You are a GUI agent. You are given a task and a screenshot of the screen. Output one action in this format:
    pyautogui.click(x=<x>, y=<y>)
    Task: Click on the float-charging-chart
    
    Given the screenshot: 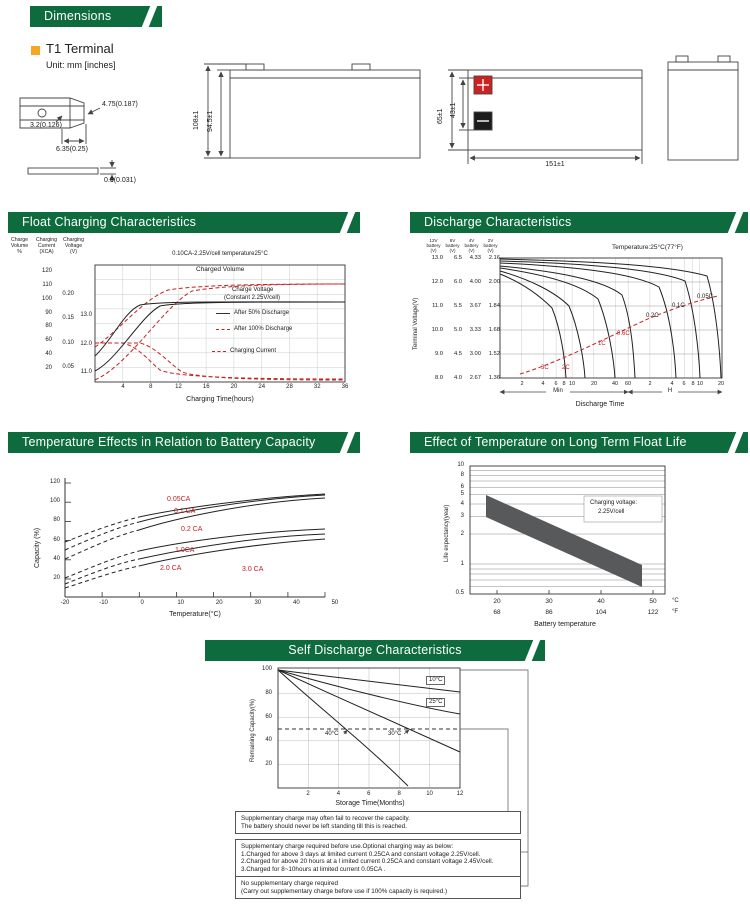 What is the action you would take?
    pyautogui.click(x=220, y=323)
    